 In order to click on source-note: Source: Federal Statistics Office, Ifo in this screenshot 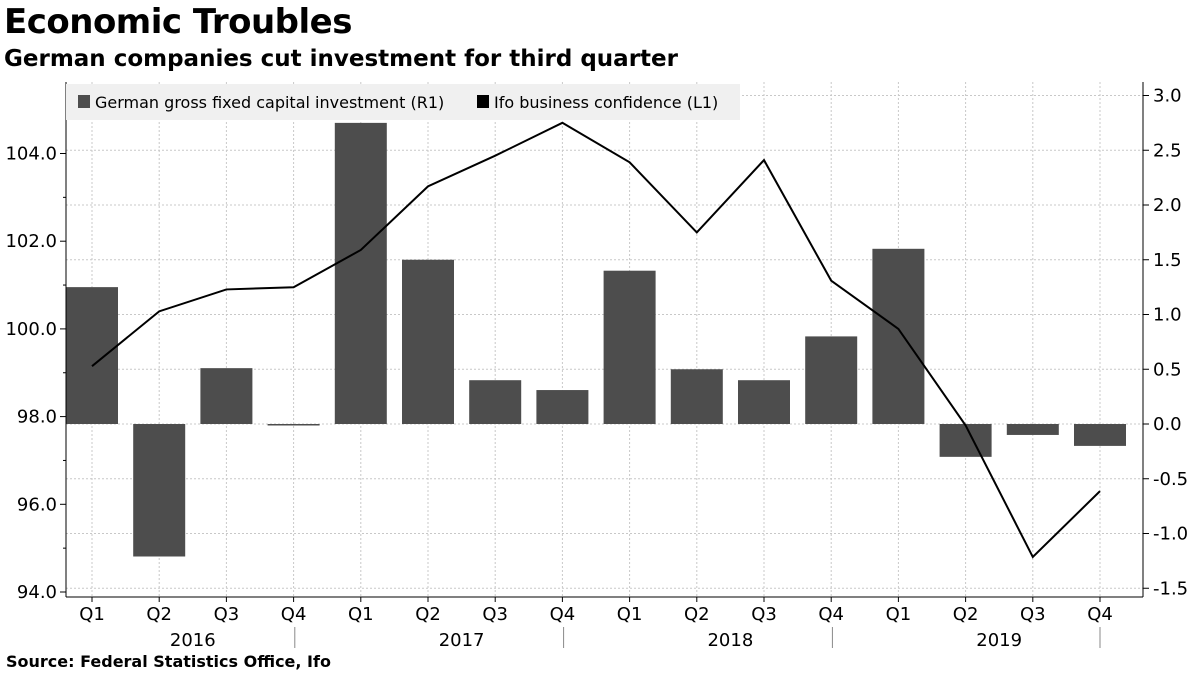, I will do `click(168, 661)`.